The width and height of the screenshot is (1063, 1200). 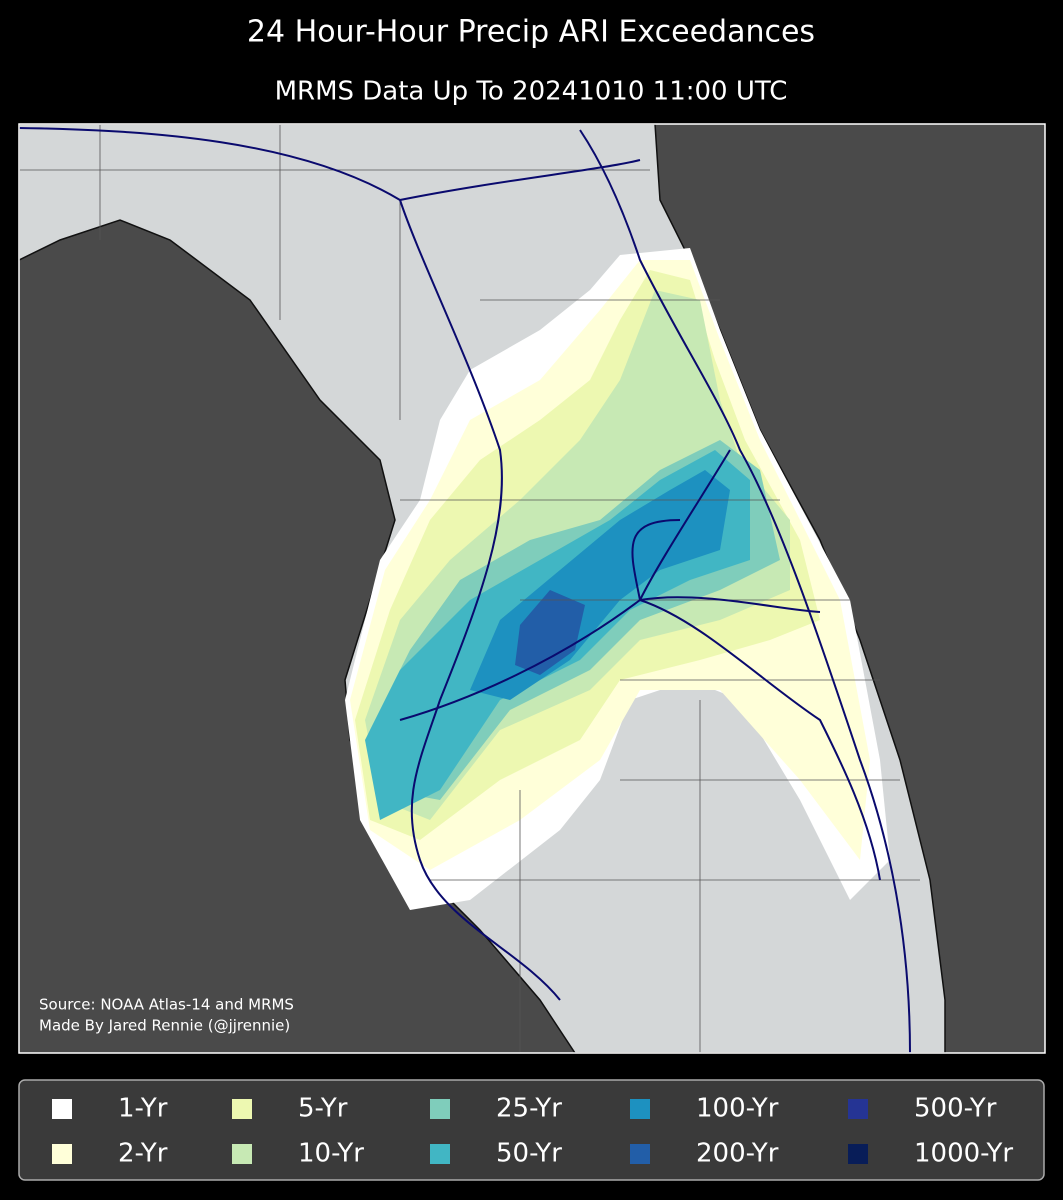 I want to click on legend-label: 25-Yr, so click(x=529, y=1109).